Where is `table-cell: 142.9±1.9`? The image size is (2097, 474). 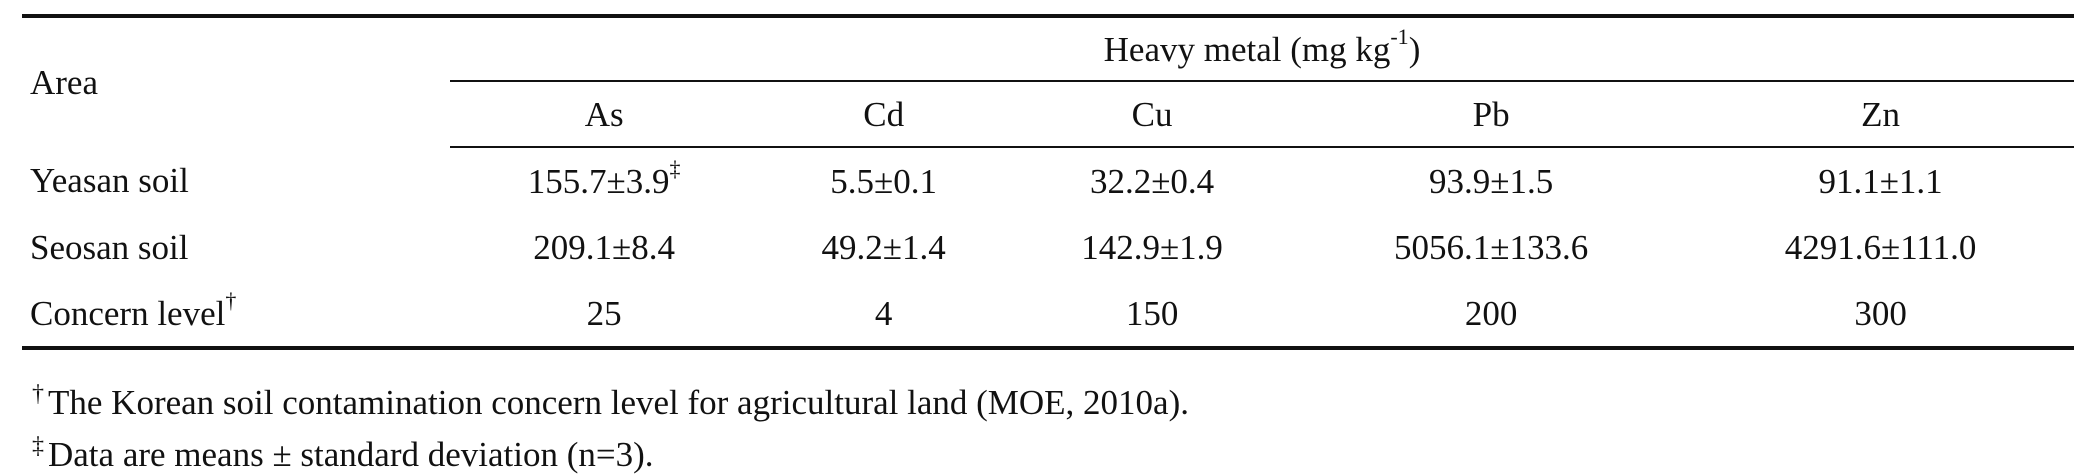
table-cell: 142.9±1.9 is located at coordinates (1152, 247).